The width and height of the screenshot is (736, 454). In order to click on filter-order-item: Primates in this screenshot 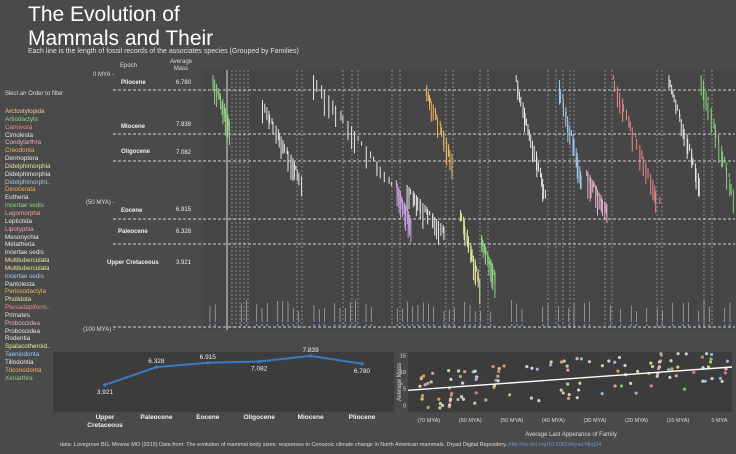, I will do `click(17, 315)`.